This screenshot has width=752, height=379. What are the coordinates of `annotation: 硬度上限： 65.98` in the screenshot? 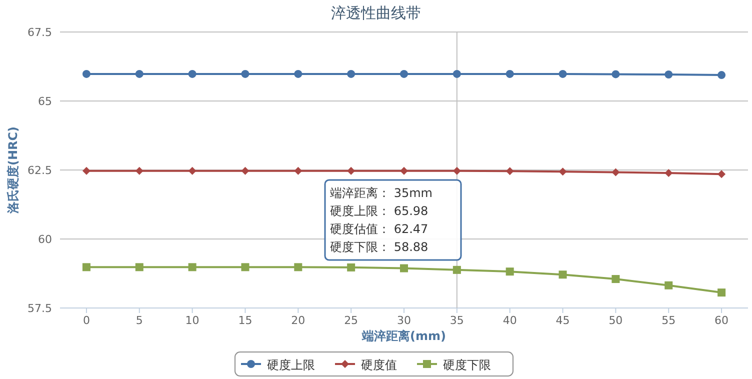 It's located at (379, 211).